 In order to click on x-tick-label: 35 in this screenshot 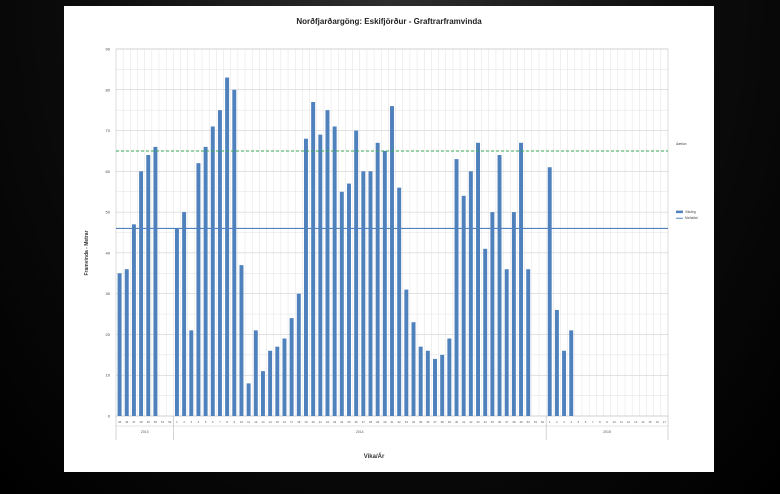, I will do `click(421, 422)`.